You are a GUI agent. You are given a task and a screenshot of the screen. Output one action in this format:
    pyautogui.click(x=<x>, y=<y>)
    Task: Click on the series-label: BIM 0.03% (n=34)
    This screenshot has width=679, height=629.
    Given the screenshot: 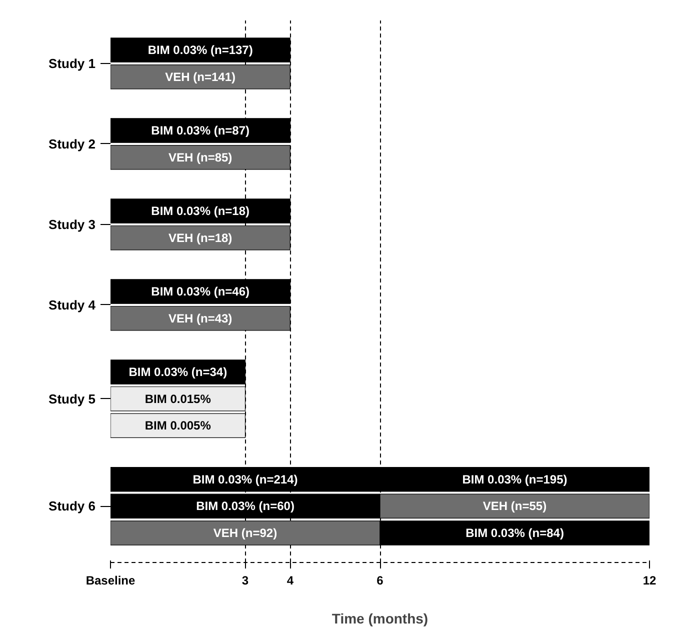 What is the action you would take?
    pyautogui.click(x=178, y=371)
    